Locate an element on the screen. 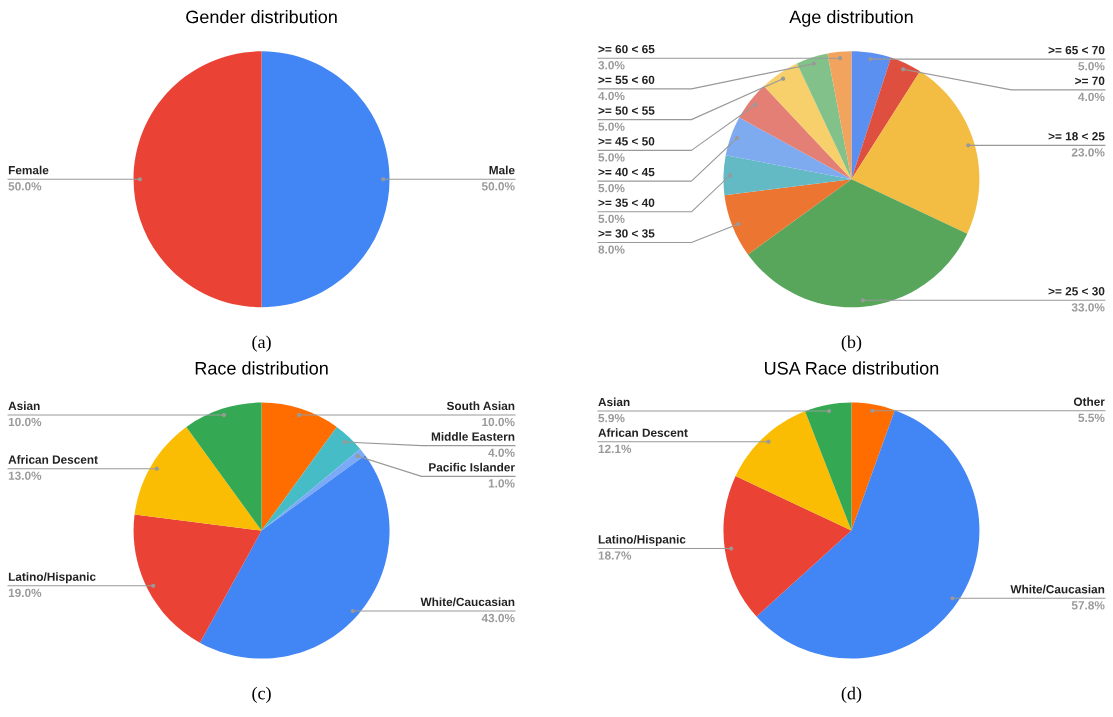  data-label: 23.0% is located at coordinates (1088, 152).